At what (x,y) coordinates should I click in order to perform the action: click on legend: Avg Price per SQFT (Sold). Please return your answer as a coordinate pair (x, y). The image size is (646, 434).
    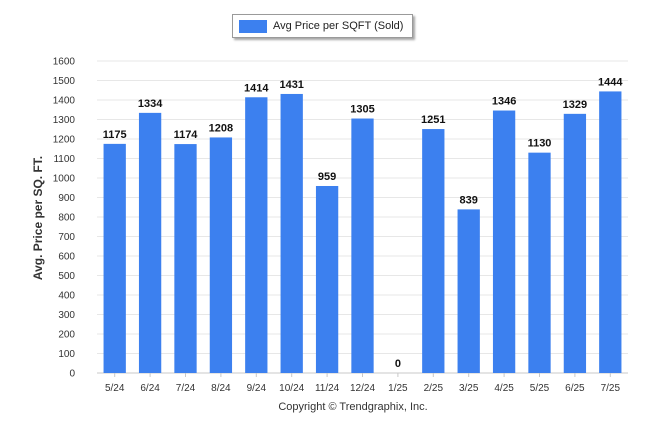
    Looking at the image, I should click on (322, 26).